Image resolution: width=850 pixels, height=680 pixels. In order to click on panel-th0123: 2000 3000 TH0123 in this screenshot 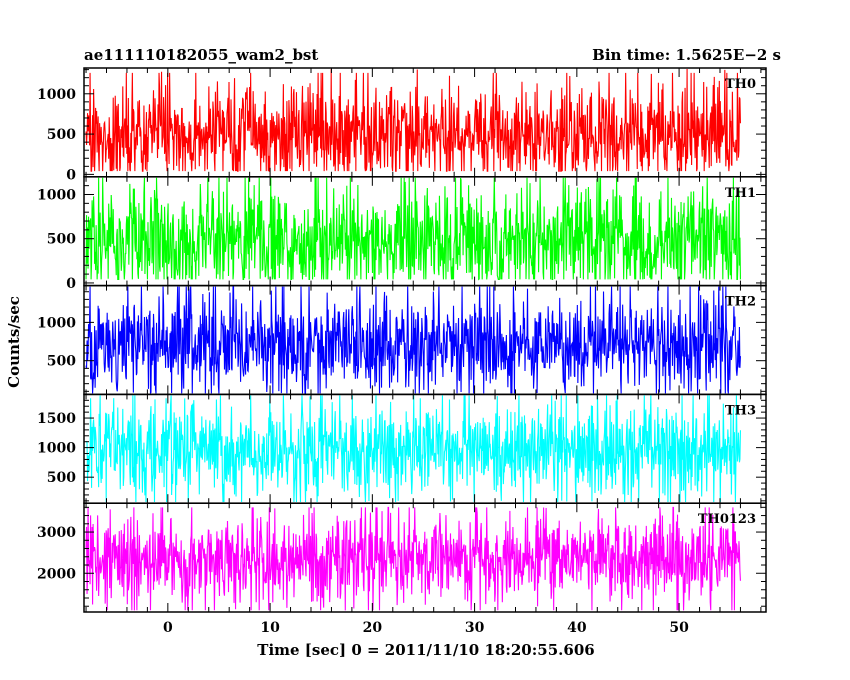, I will do `click(402, 557)`.